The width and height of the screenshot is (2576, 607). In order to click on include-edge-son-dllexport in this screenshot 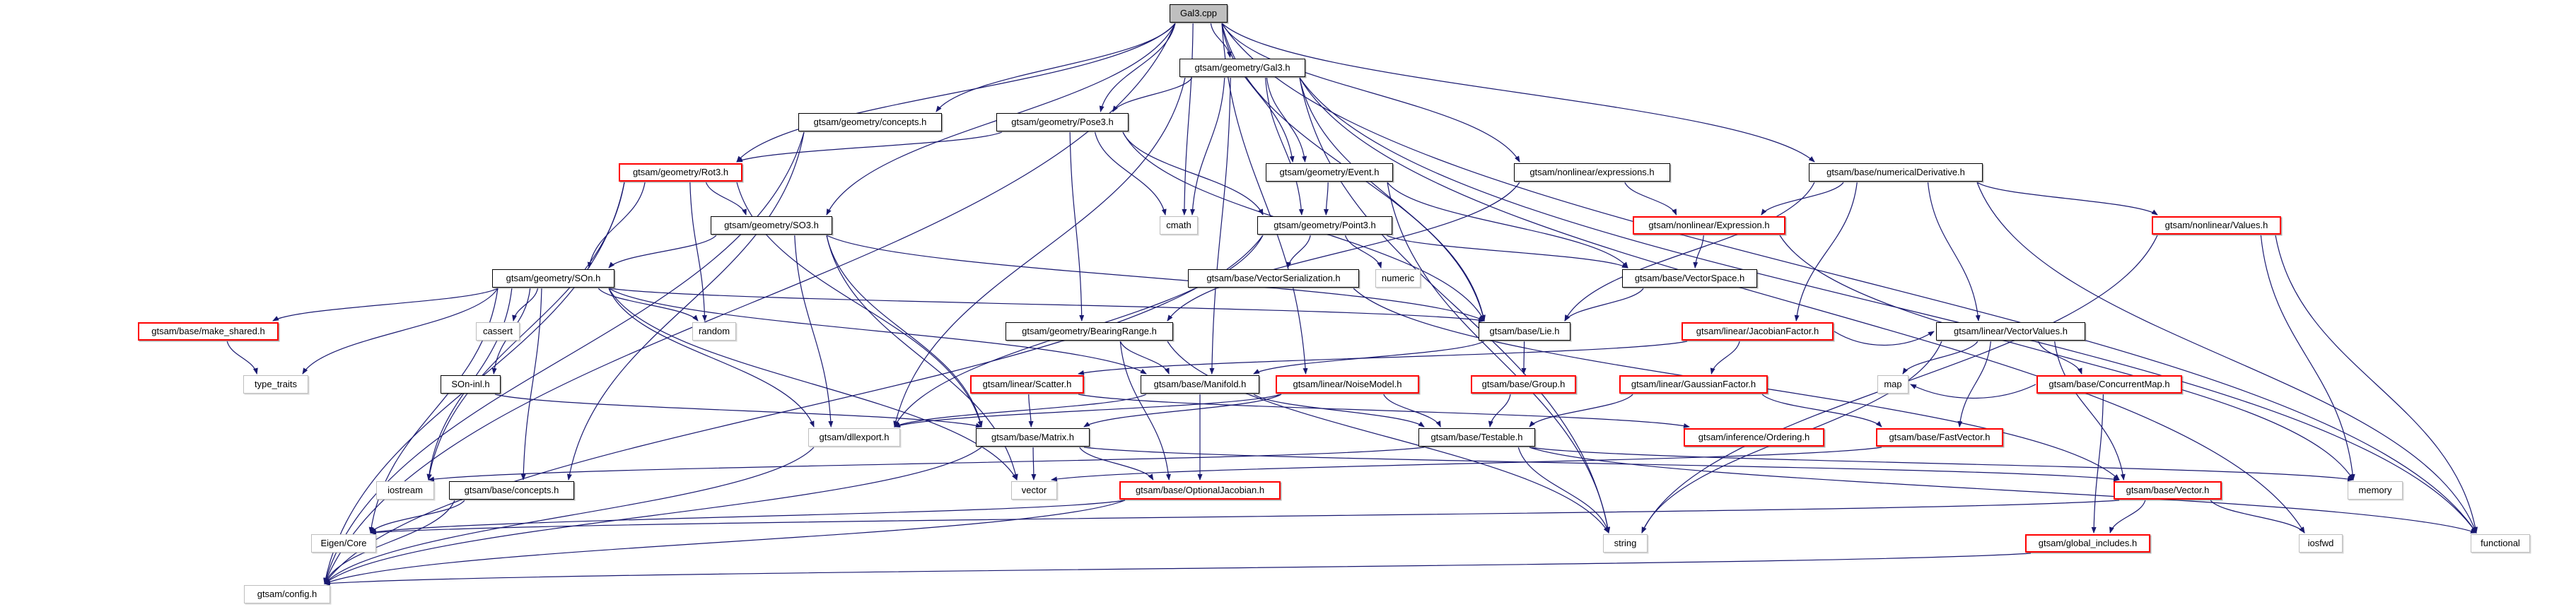, I will do `click(711, 358)`.